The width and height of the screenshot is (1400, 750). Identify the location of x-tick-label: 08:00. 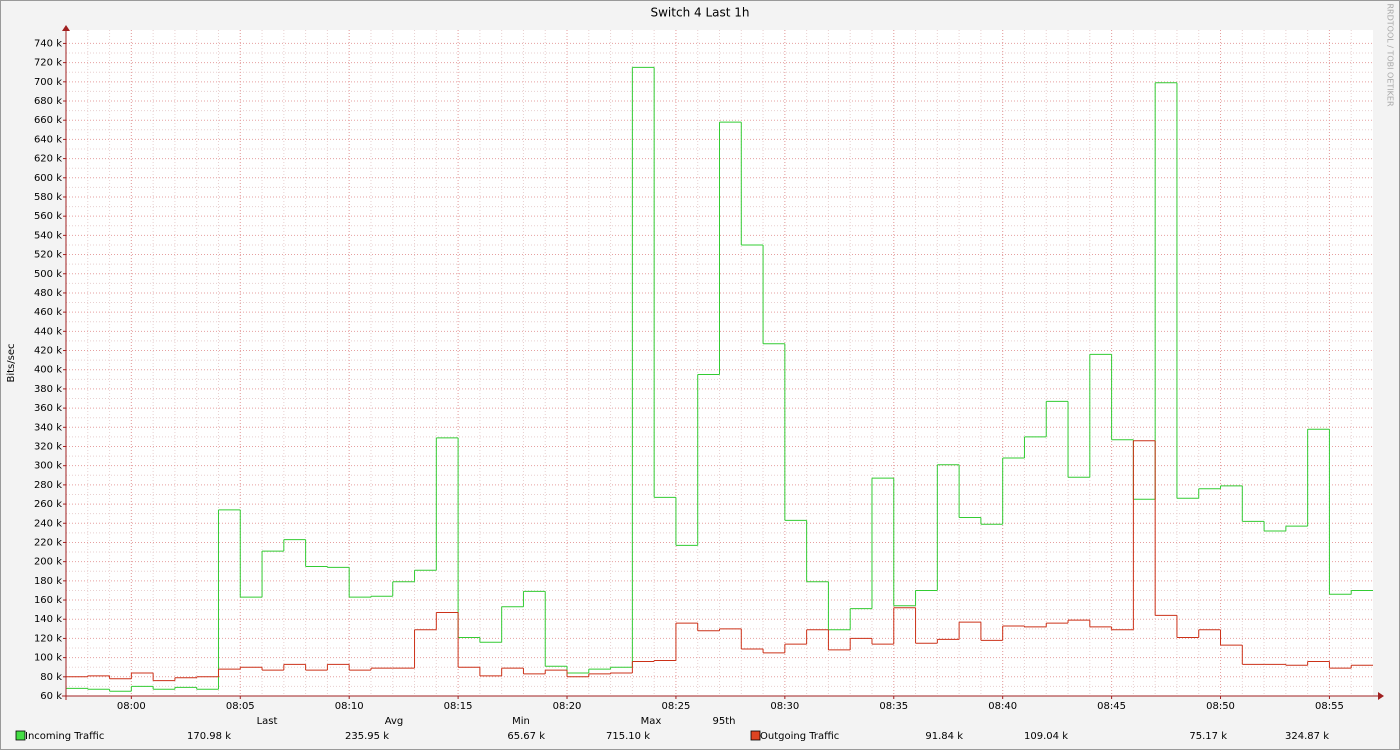
(131, 706).